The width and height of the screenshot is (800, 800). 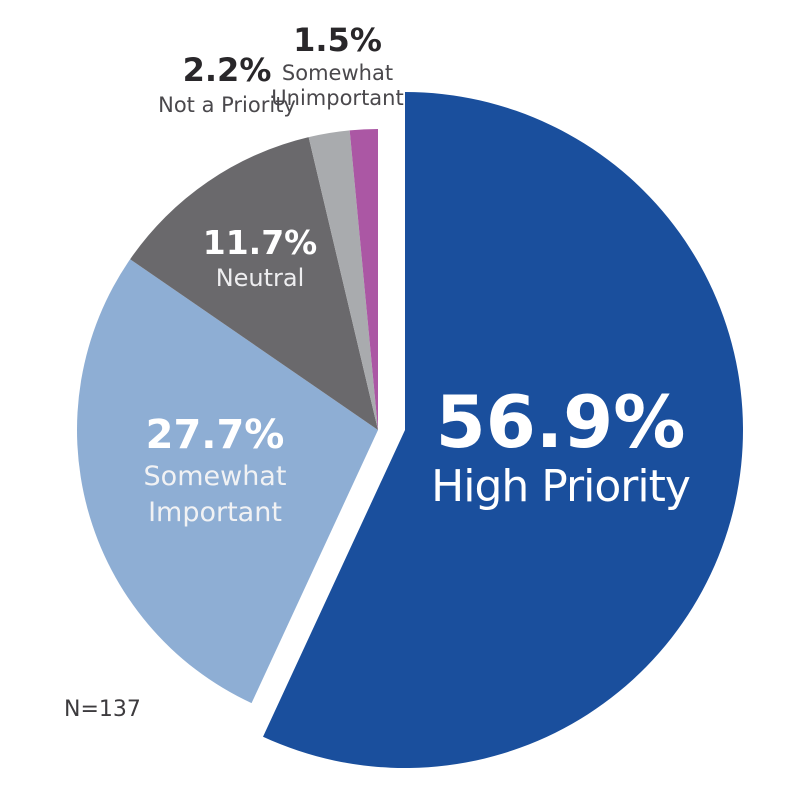 I want to click on pie-slice-not-a-priority, so click(x=343, y=280).